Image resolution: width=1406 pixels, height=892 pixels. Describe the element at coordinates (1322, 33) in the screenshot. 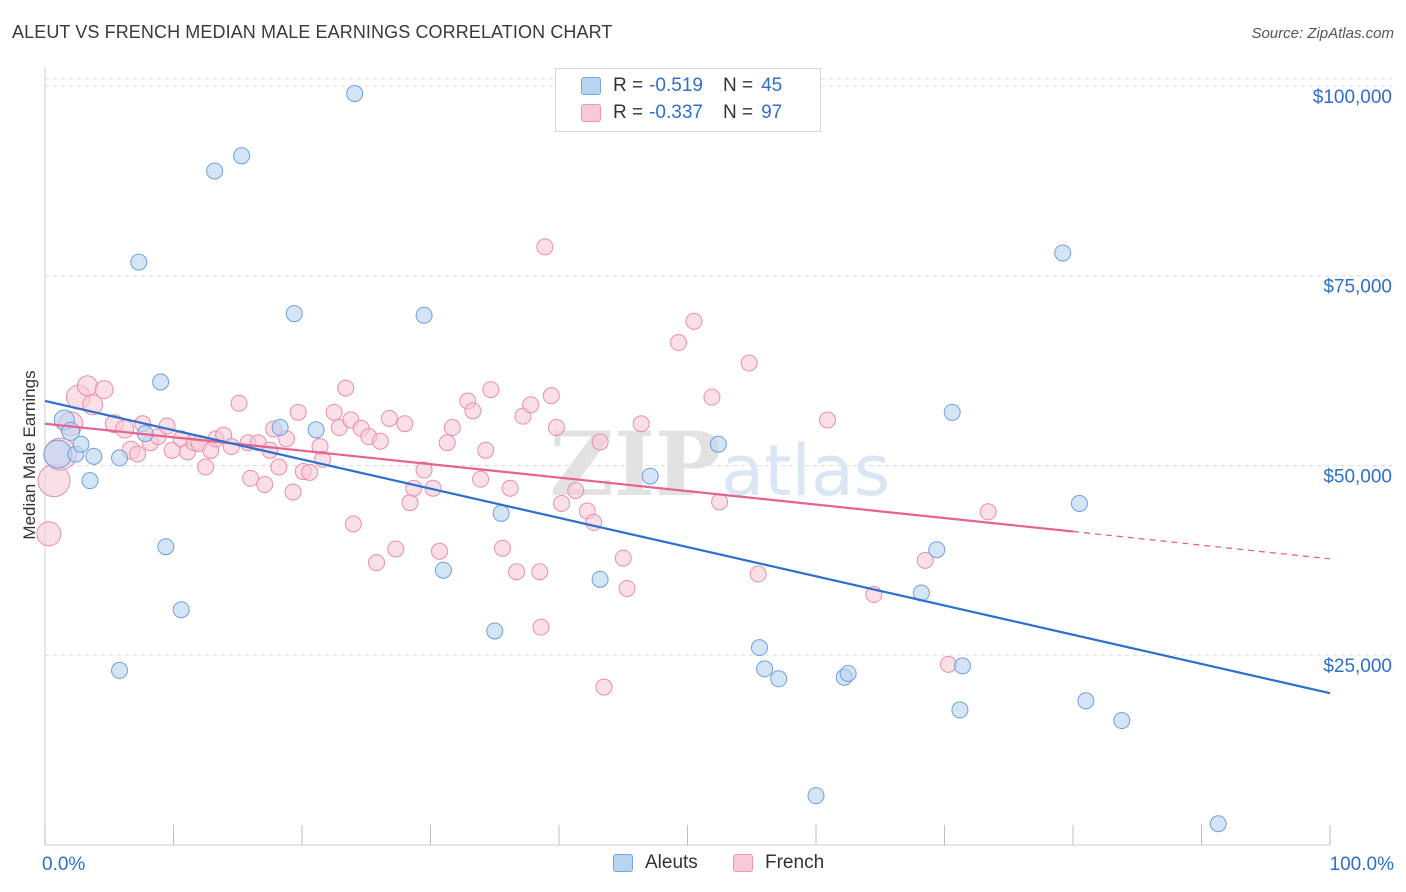

I see `source-credit: Source: ZipAtlas.com` at that location.